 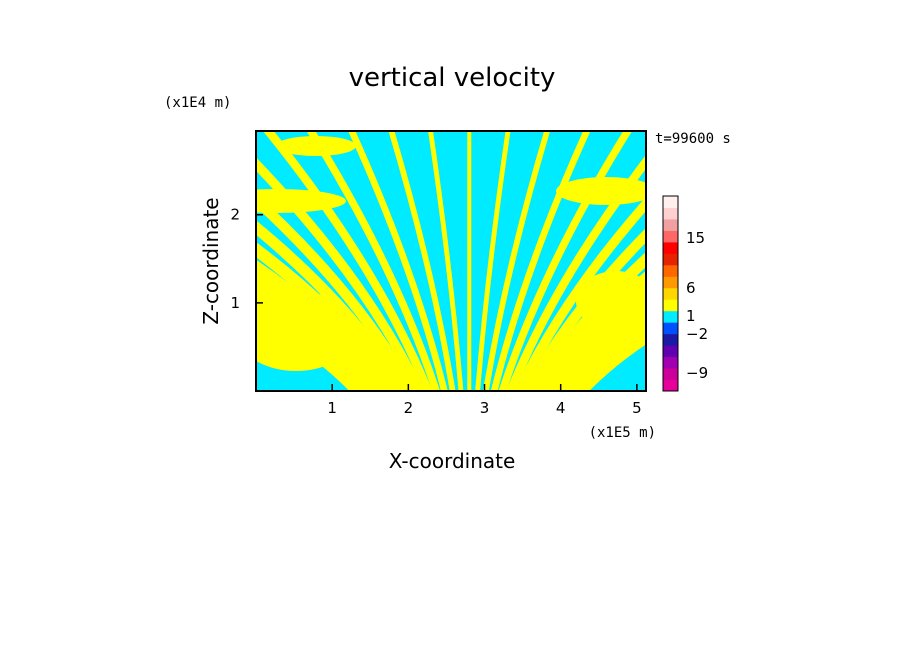 I want to click on colorbar-tick-label: −2, so click(x=697, y=334).